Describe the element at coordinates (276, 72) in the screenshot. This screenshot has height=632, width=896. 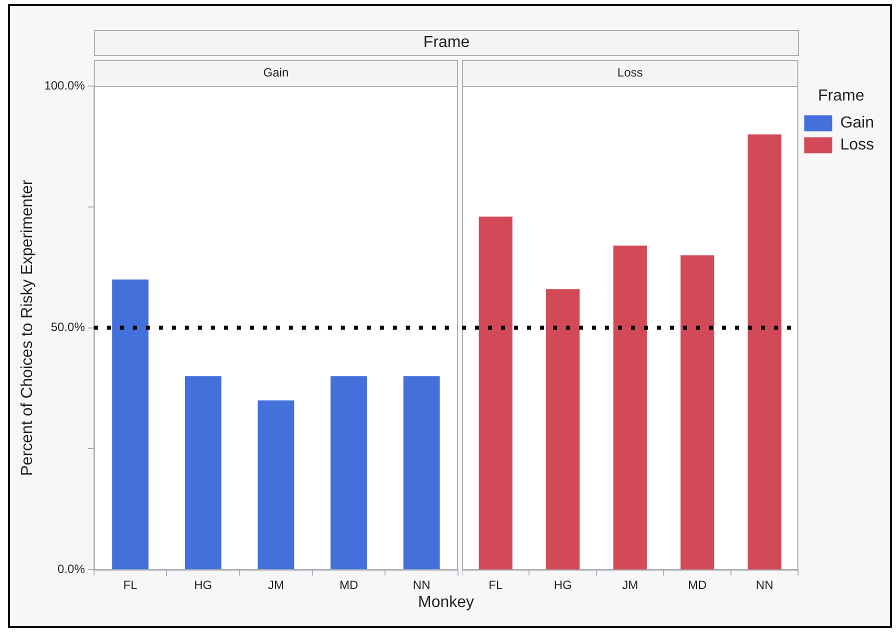
I see `chart-title: Gain` at that location.